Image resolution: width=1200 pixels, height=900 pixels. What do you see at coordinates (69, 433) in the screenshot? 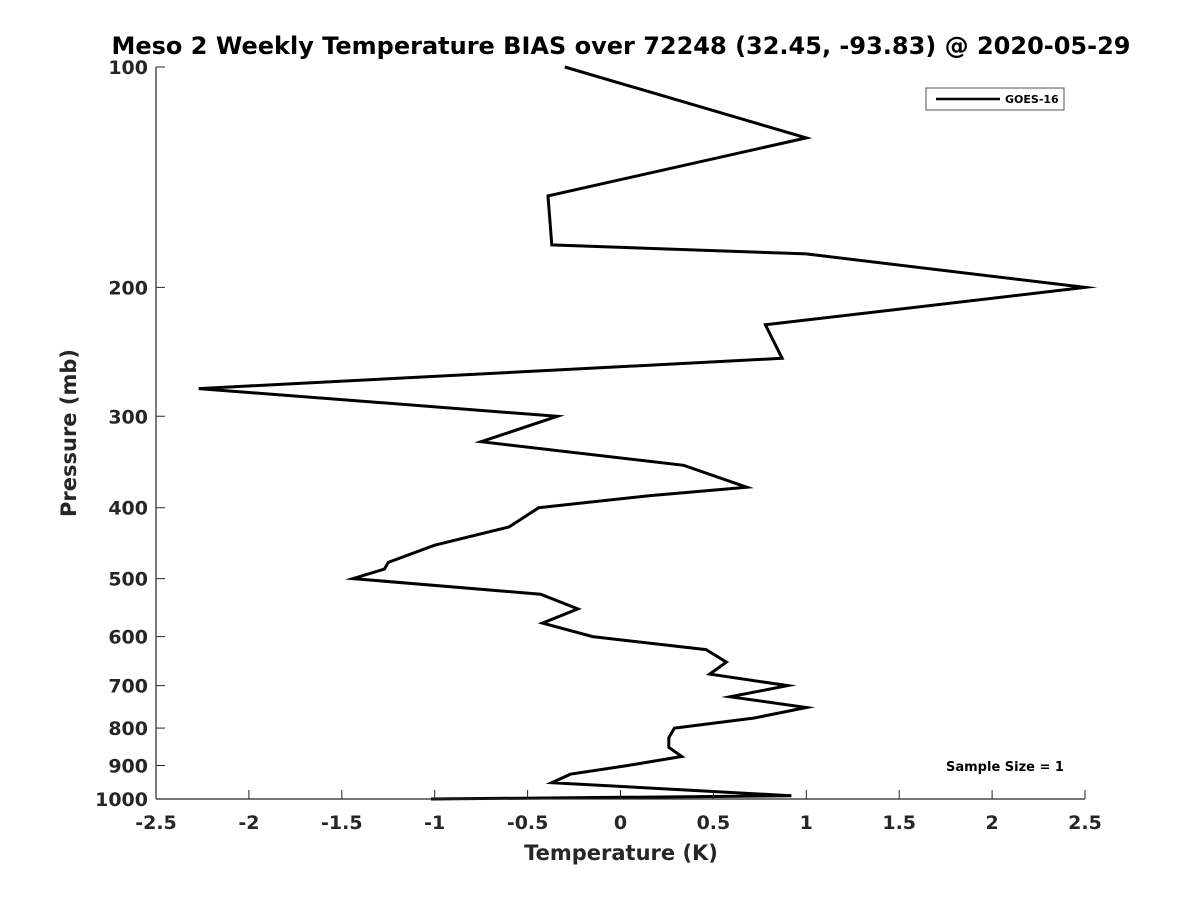
I see `y-axis-label: Pressure (mb)` at bounding box center [69, 433].